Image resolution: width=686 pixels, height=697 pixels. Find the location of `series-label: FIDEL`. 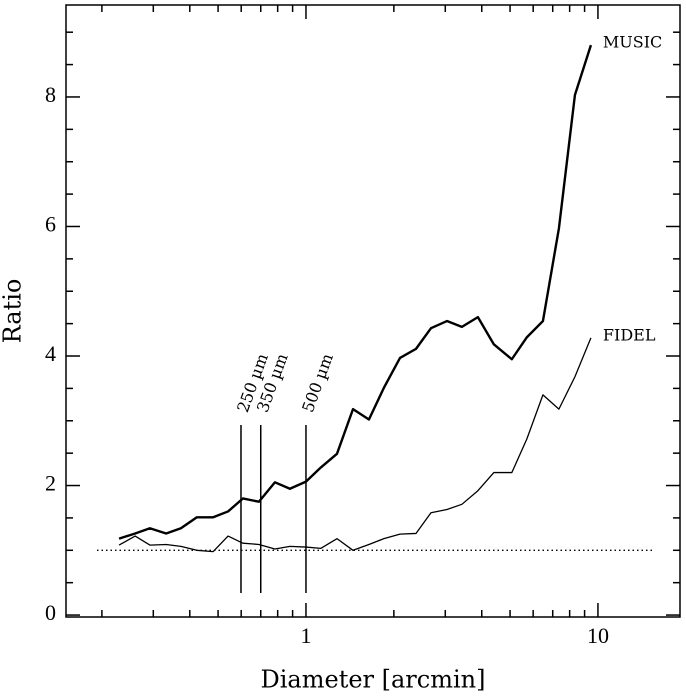

series-label: FIDEL is located at coordinates (629, 334).